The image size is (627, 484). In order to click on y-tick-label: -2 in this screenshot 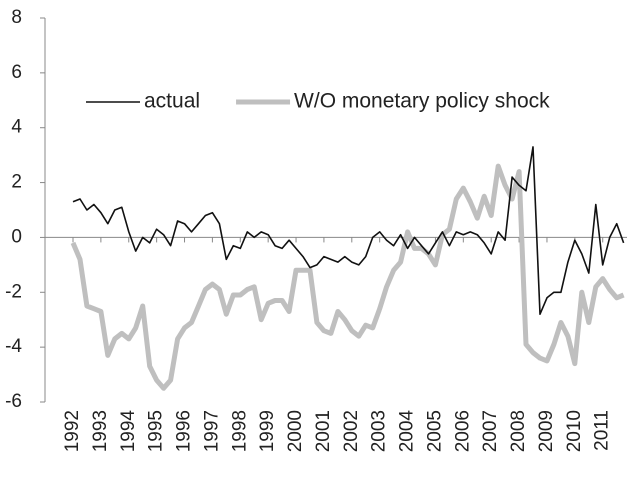, I will do `click(13, 291)`.